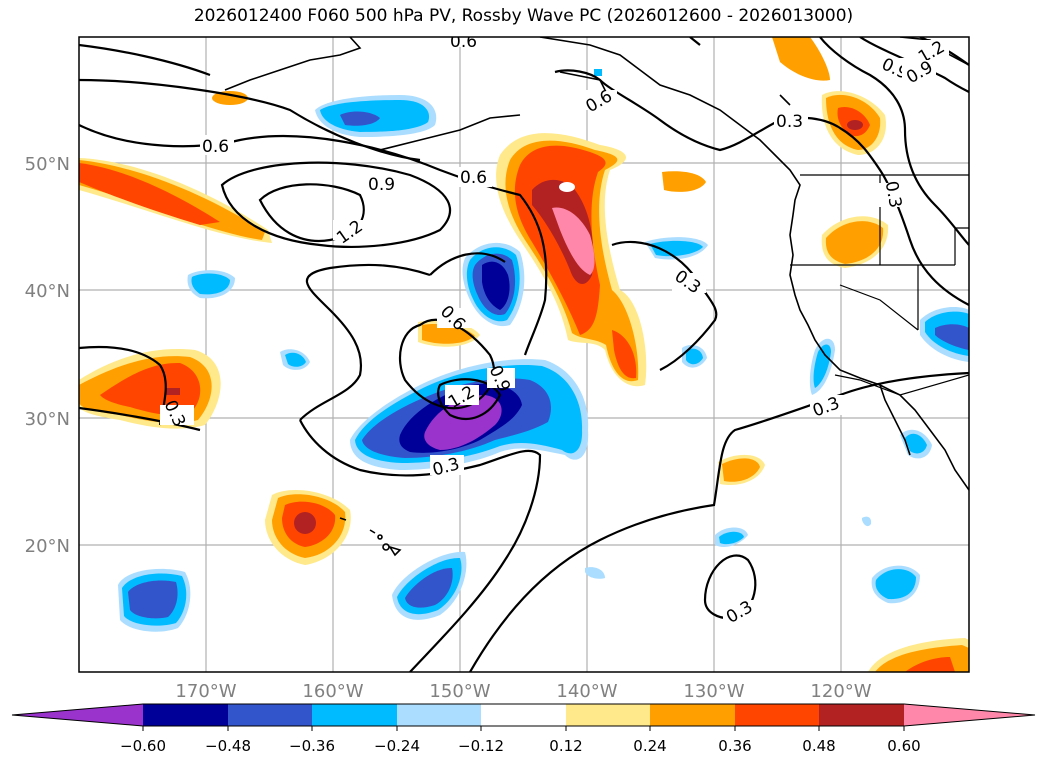  I want to click on colorbar-tick-label: −0.36, so click(312, 746).